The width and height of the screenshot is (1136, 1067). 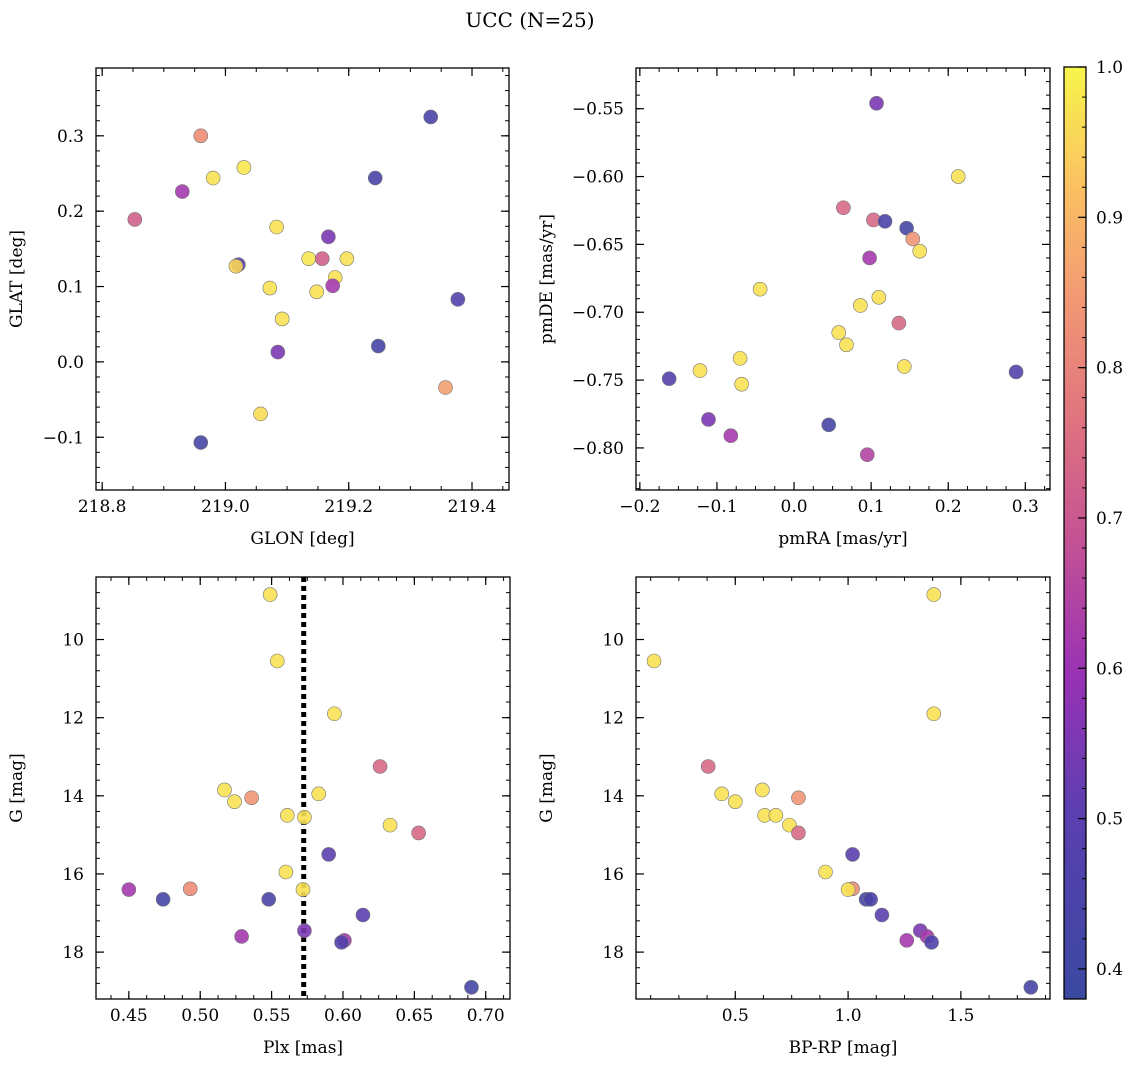 I want to click on x-tick-label: 1.5, so click(x=960, y=1016).